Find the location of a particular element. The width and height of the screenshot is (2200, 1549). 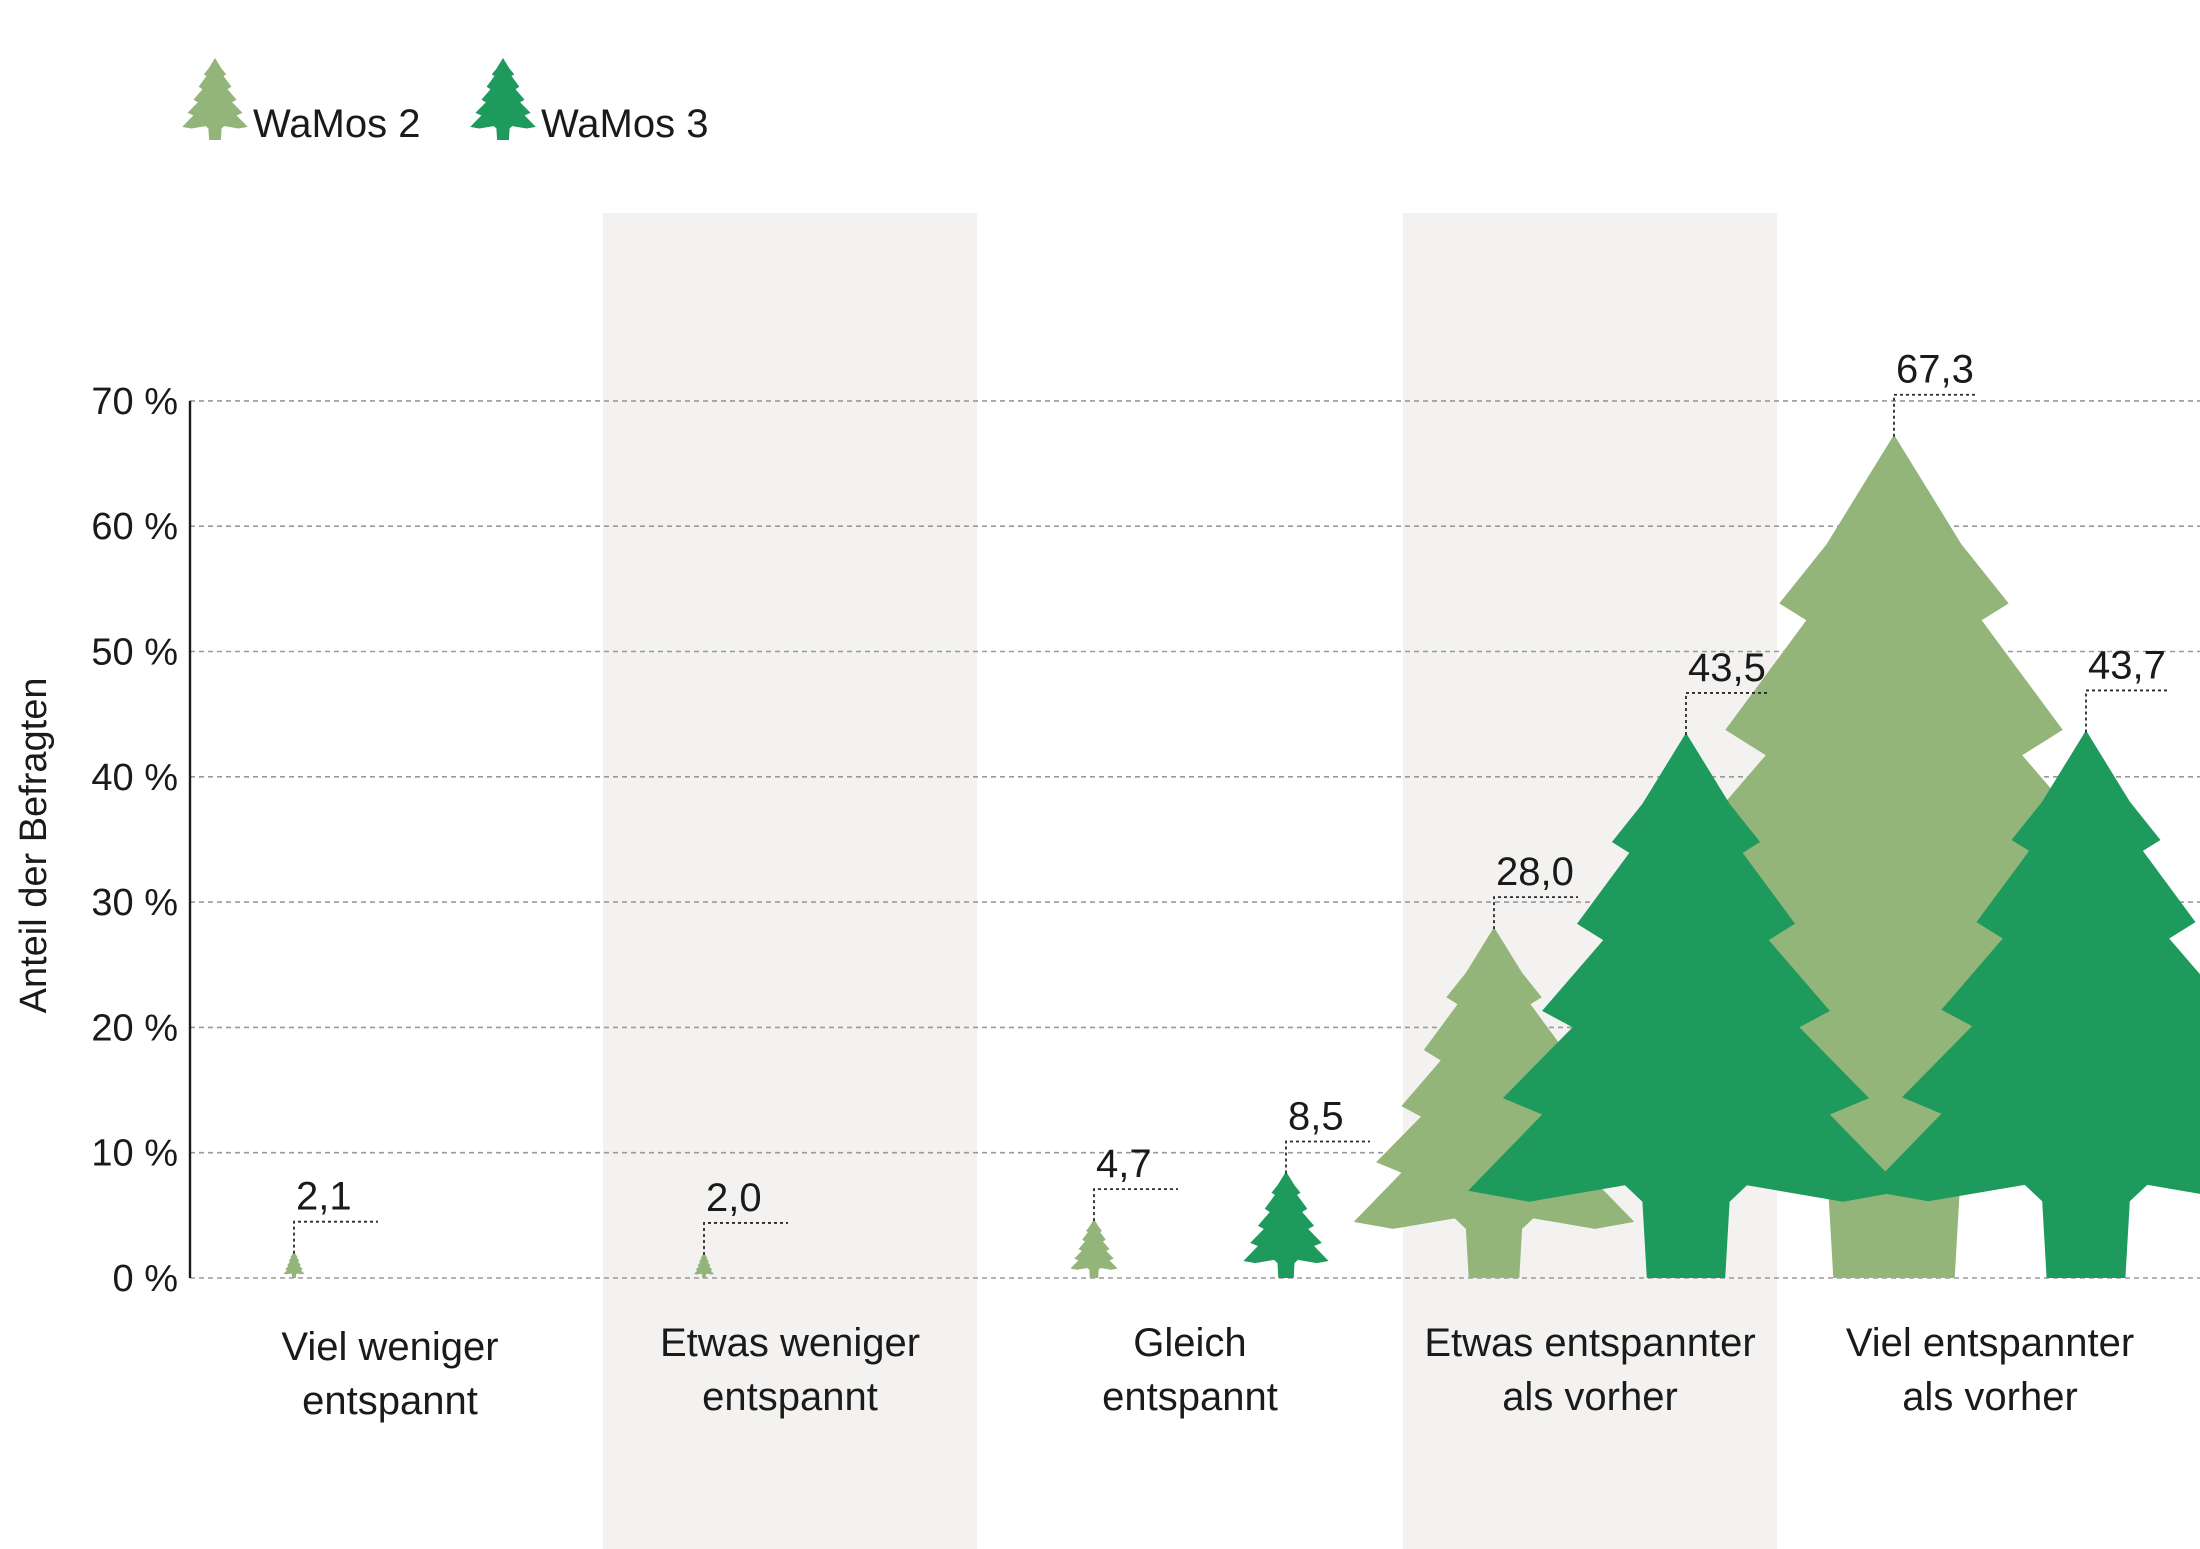

y-axis-label: Anteil der Befragten is located at coordinates (34, 846).